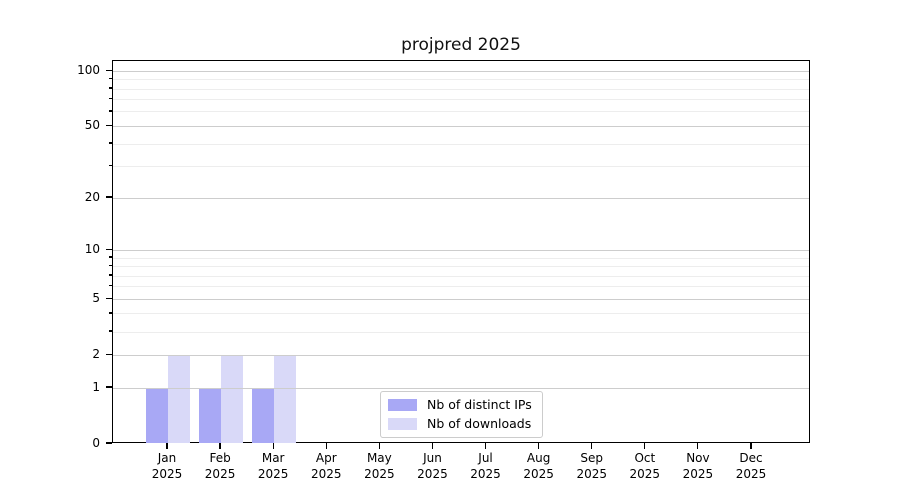 Image resolution: width=900 pixels, height=500 pixels. What do you see at coordinates (179, 399) in the screenshot?
I see `bar-nb-of-downloads-jan` at bounding box center [179, 399].